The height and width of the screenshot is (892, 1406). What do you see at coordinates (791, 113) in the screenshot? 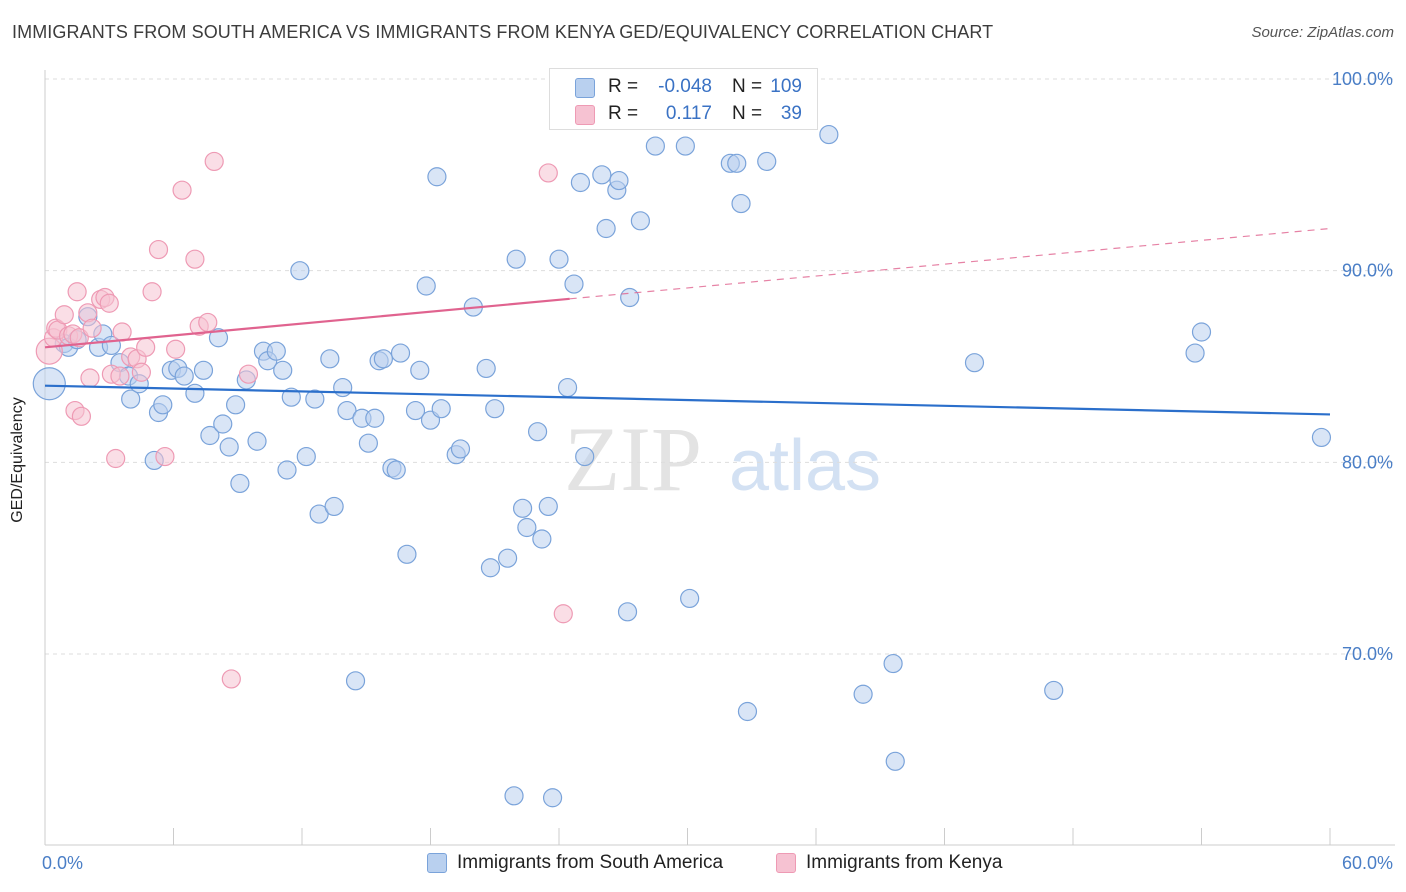
I see `legend-n-value: 39` at bounding box center [791, 113].